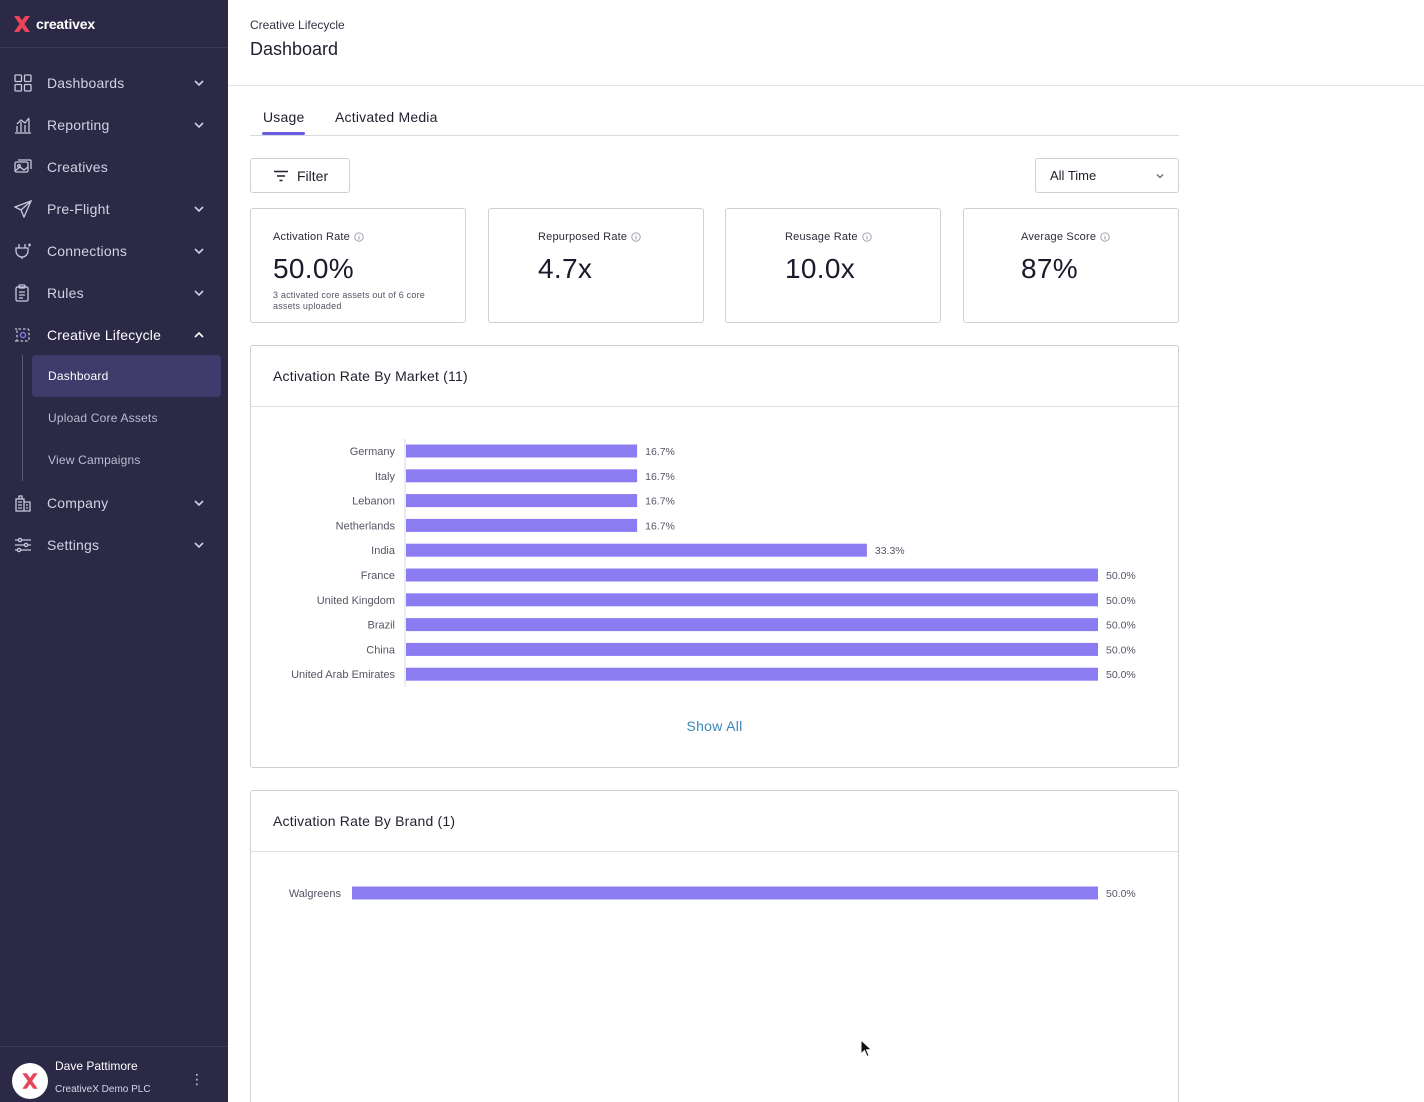 This screenshot has height=1102, width=1424. I want to click on subnav-item-view-campaigns: View Campaigns, so click(94, 460).